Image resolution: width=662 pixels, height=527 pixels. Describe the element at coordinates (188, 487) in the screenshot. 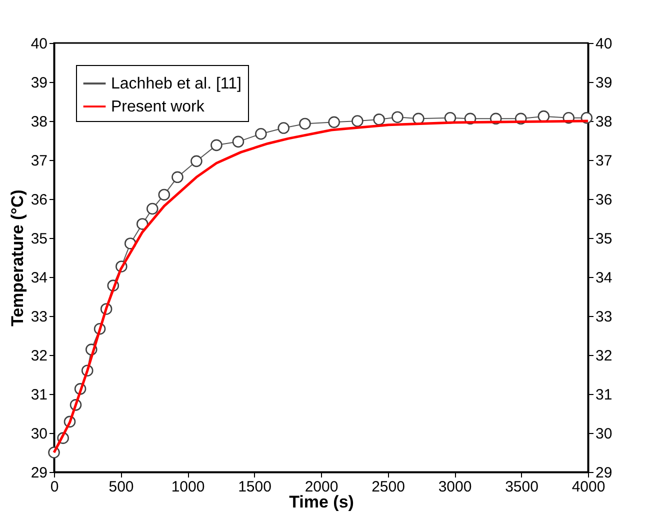

I see `x-tick-label: 1000` at that location.